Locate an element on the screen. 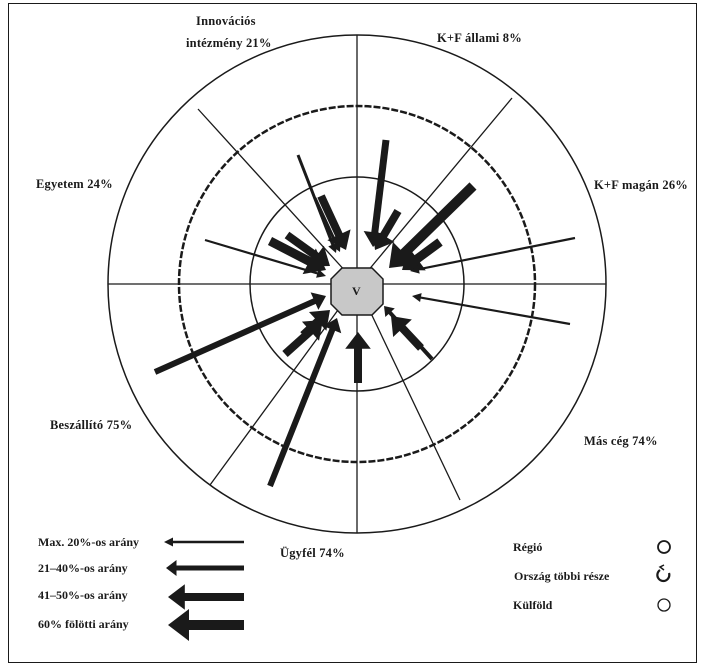 This screenshot has height=668, width=705. arrow-masceg-far-shaft is located at coordinates (495, 311).